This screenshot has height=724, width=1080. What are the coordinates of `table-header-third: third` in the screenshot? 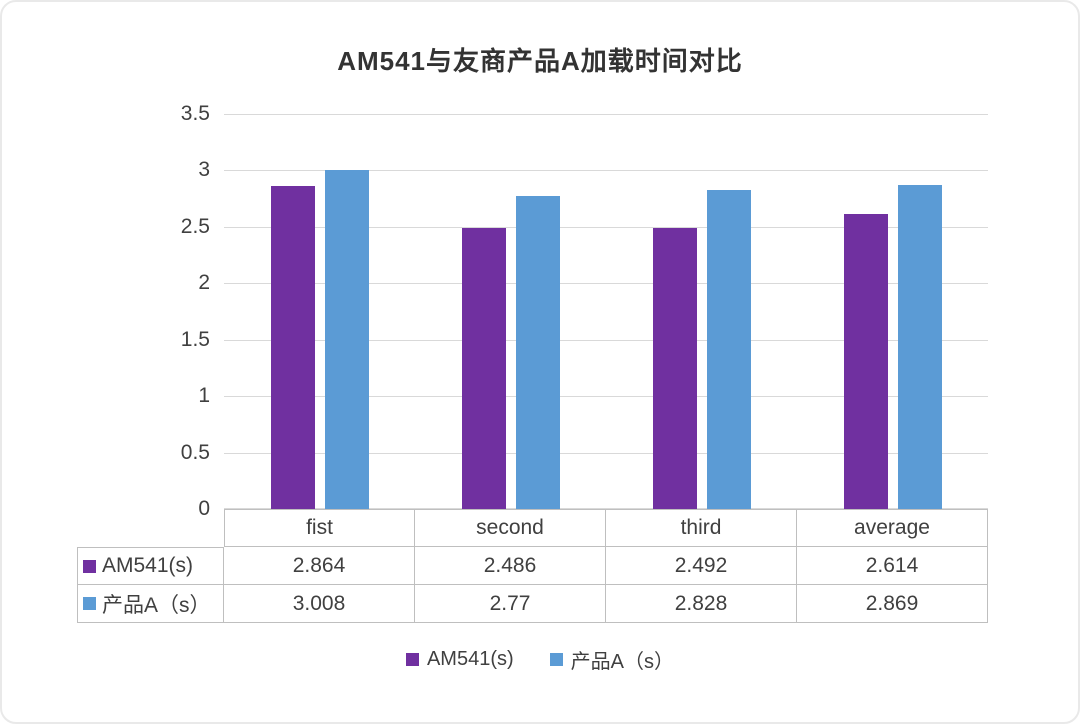 It's located at (701, 528).